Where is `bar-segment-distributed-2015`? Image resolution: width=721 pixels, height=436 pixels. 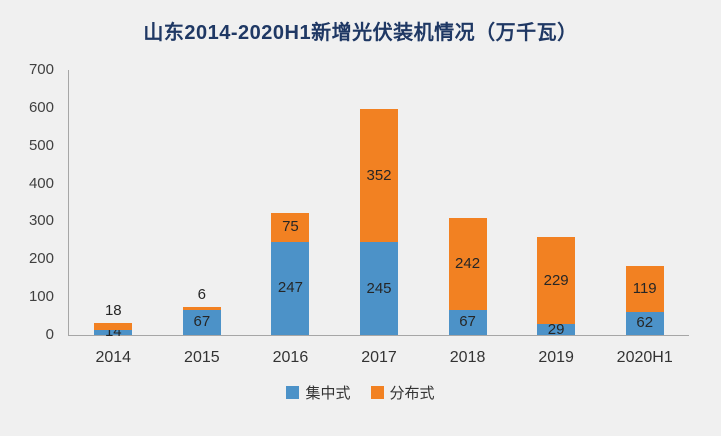 bar-segment-distributed-2015 is located at coordinates (201, 308).